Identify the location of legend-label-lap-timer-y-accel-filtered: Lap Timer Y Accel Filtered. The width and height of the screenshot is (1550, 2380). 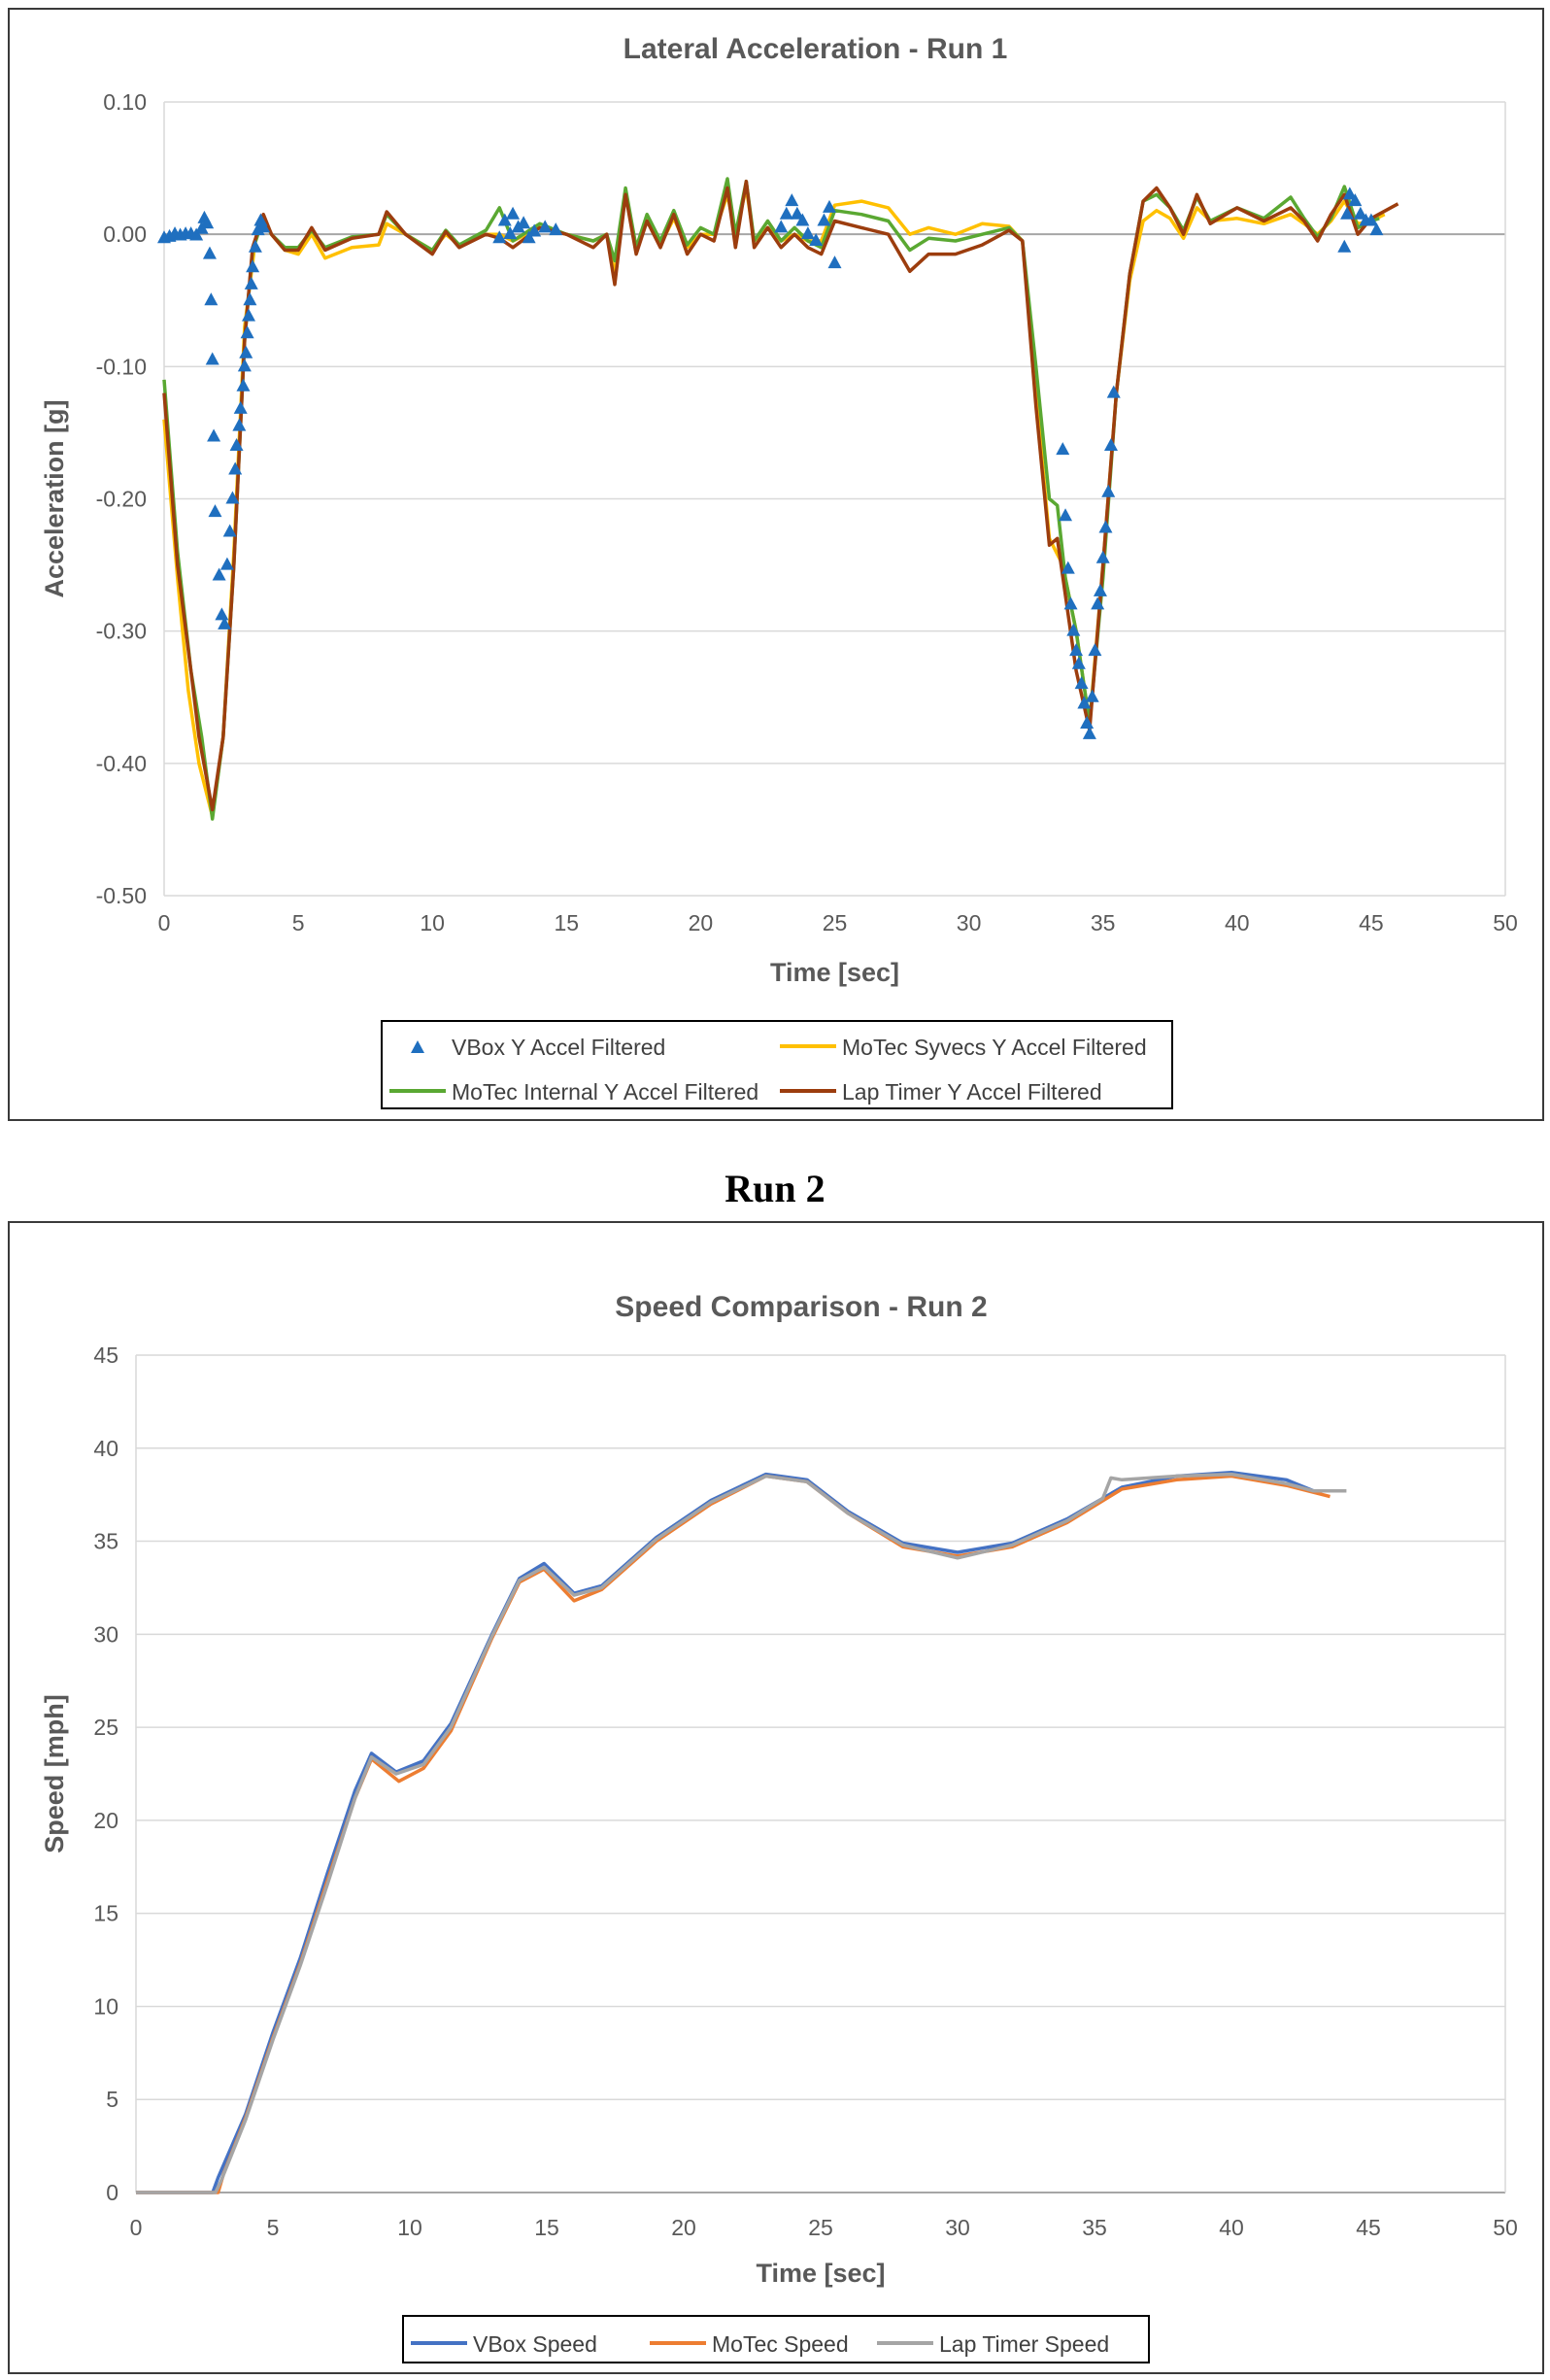
(972, 1092).